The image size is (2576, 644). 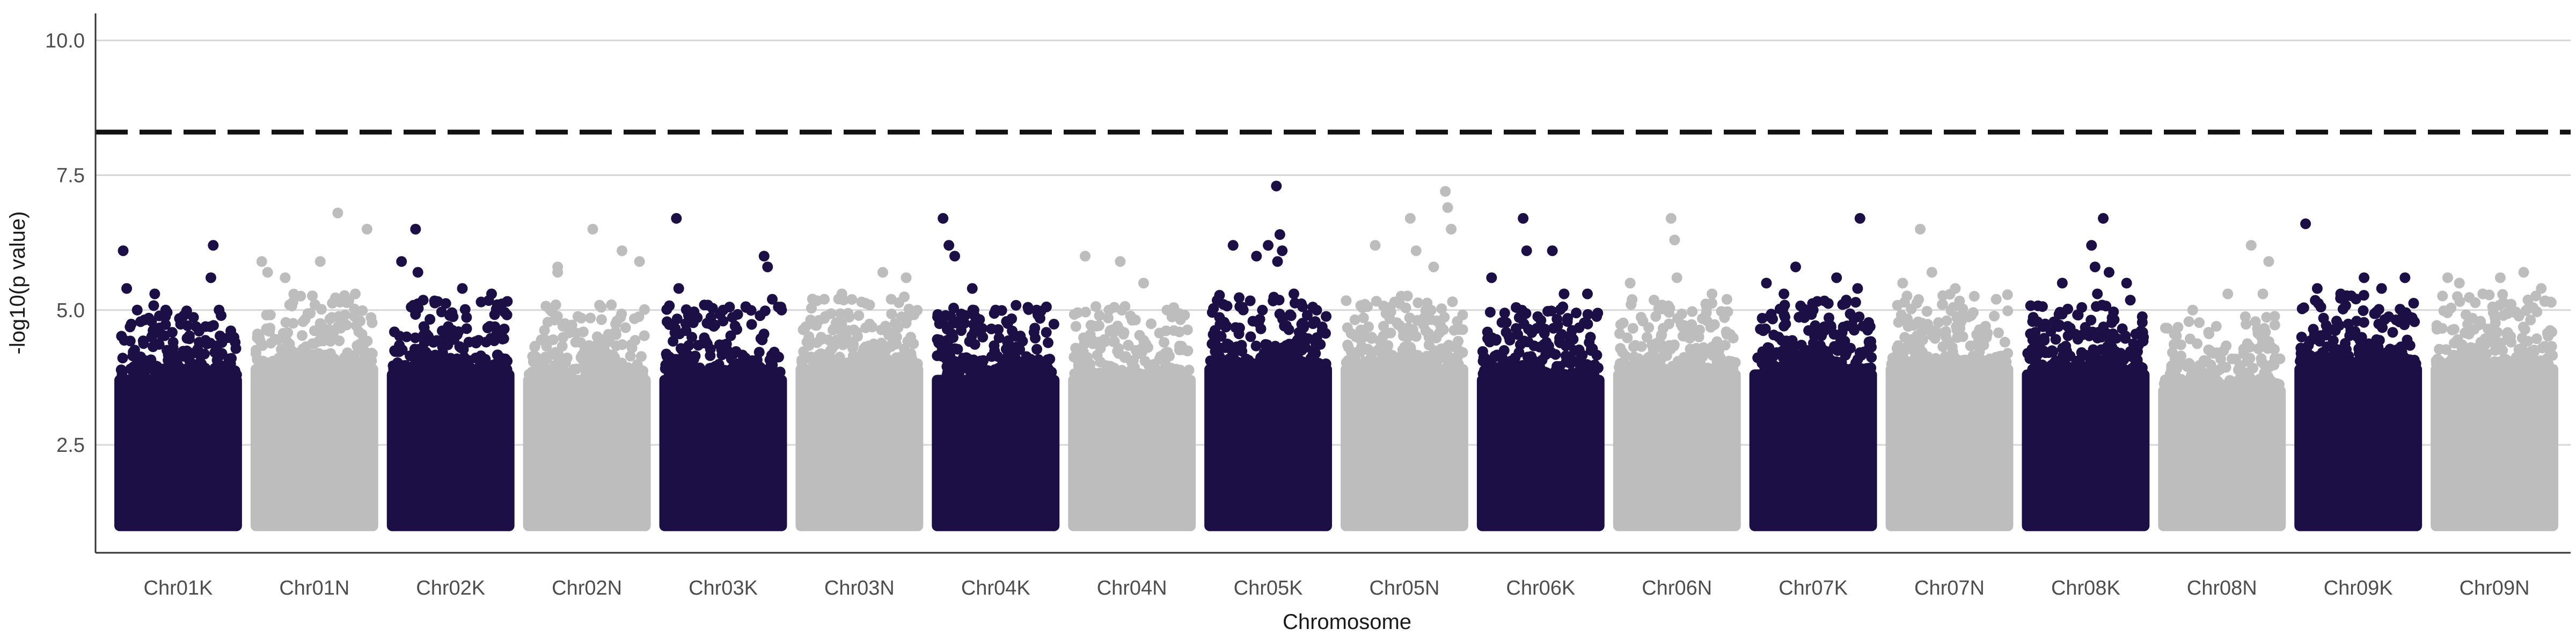 I want to click on x-tick-label: Chr04N, so click(x=1132, y=588).